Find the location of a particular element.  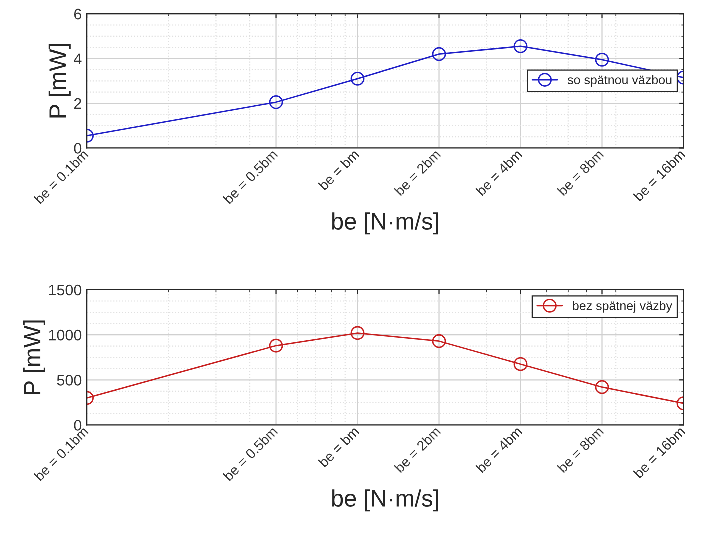

legend-label: so spätnou väzbou is located at coordinates (620, 81).